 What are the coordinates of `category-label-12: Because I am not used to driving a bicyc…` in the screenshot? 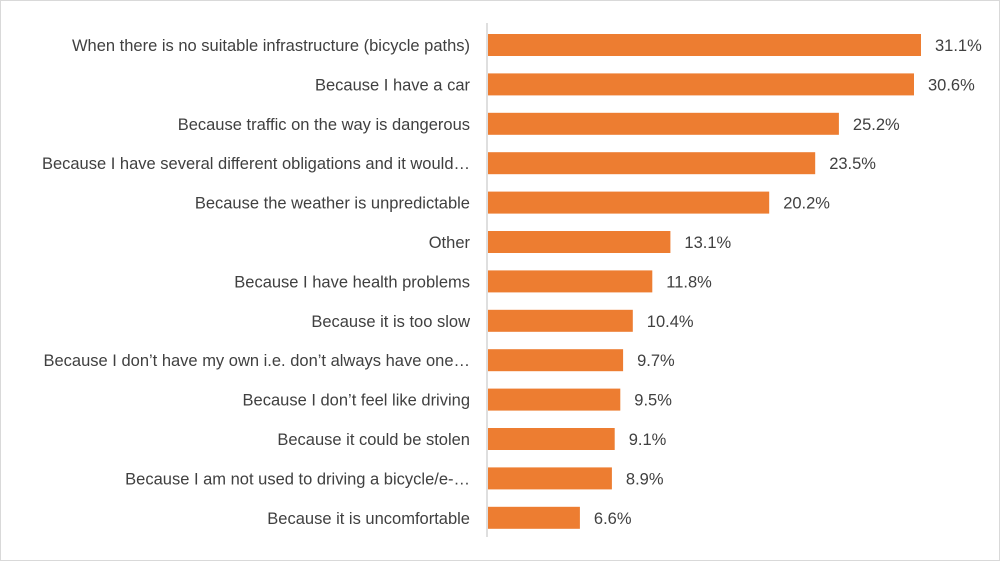 It's located at (297, 479).